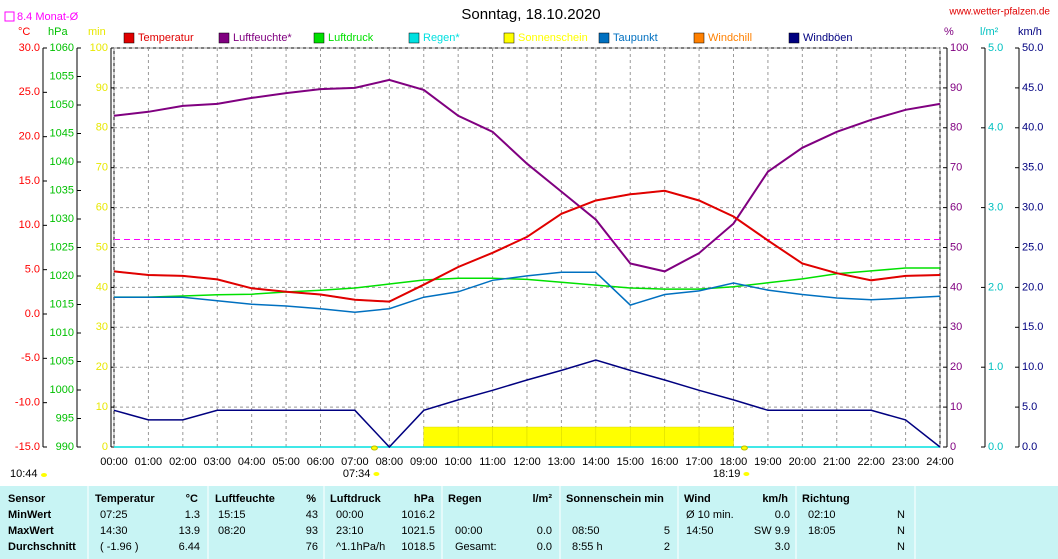 The height and width of the screenshot is (559, 1058). Describe the element at coordinates (65, 418) in the screenshot. I see `axis-tick-label: 995` at that location.